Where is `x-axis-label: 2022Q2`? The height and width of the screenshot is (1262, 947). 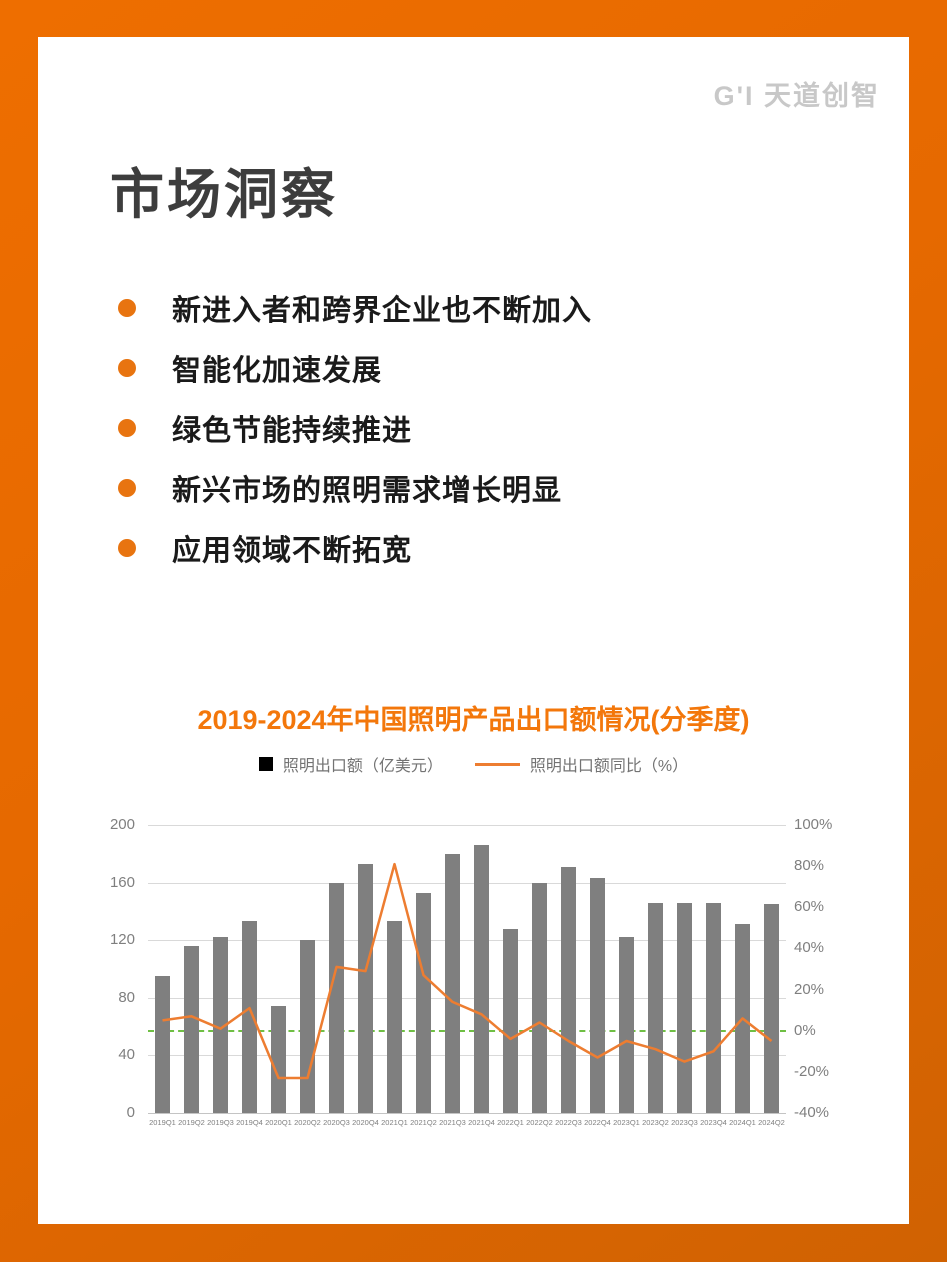
x-axis-label: 2022Q2 is located at coordinates (539, 1122).